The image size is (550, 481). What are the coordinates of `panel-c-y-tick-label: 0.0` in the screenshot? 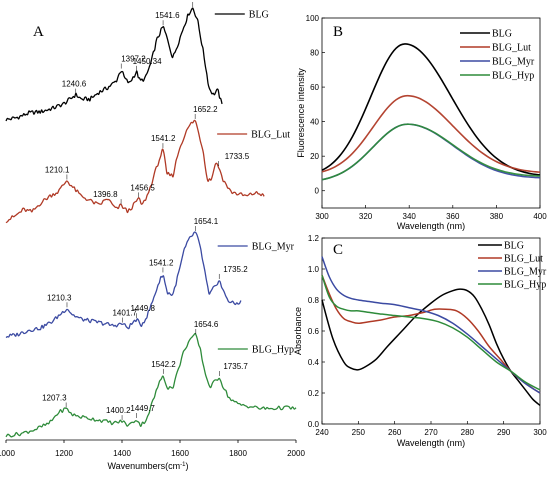 It's located at (314, 424).